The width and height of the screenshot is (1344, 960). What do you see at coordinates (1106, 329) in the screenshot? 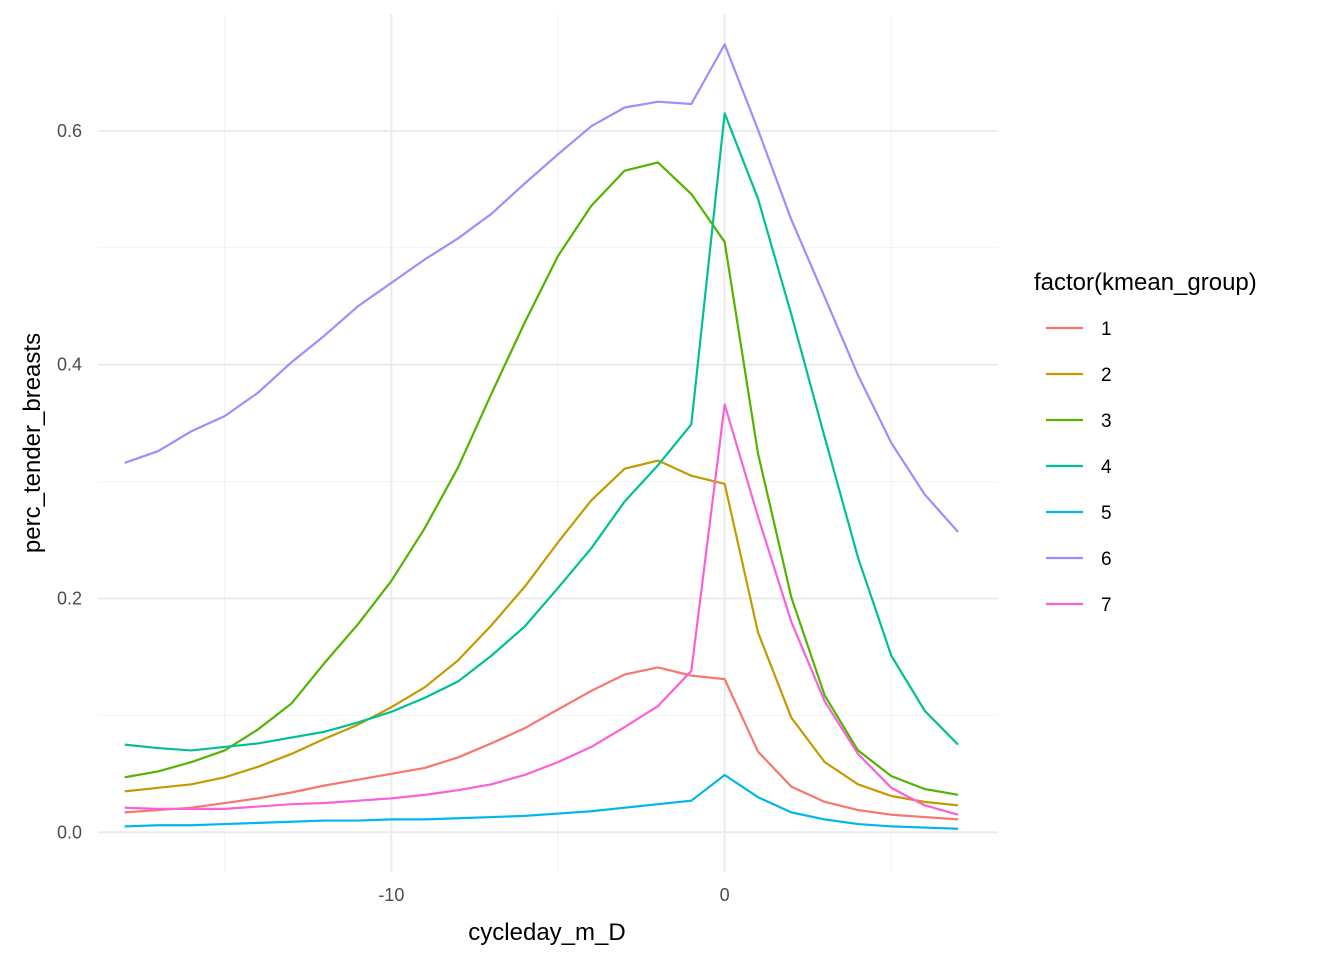
I see `legend-label: 1` at bounding box center [1106, 329].